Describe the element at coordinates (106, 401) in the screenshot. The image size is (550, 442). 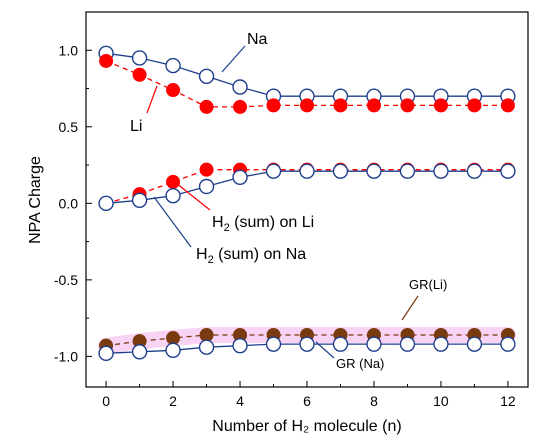
I see `x-tick-label: 0` at that location.